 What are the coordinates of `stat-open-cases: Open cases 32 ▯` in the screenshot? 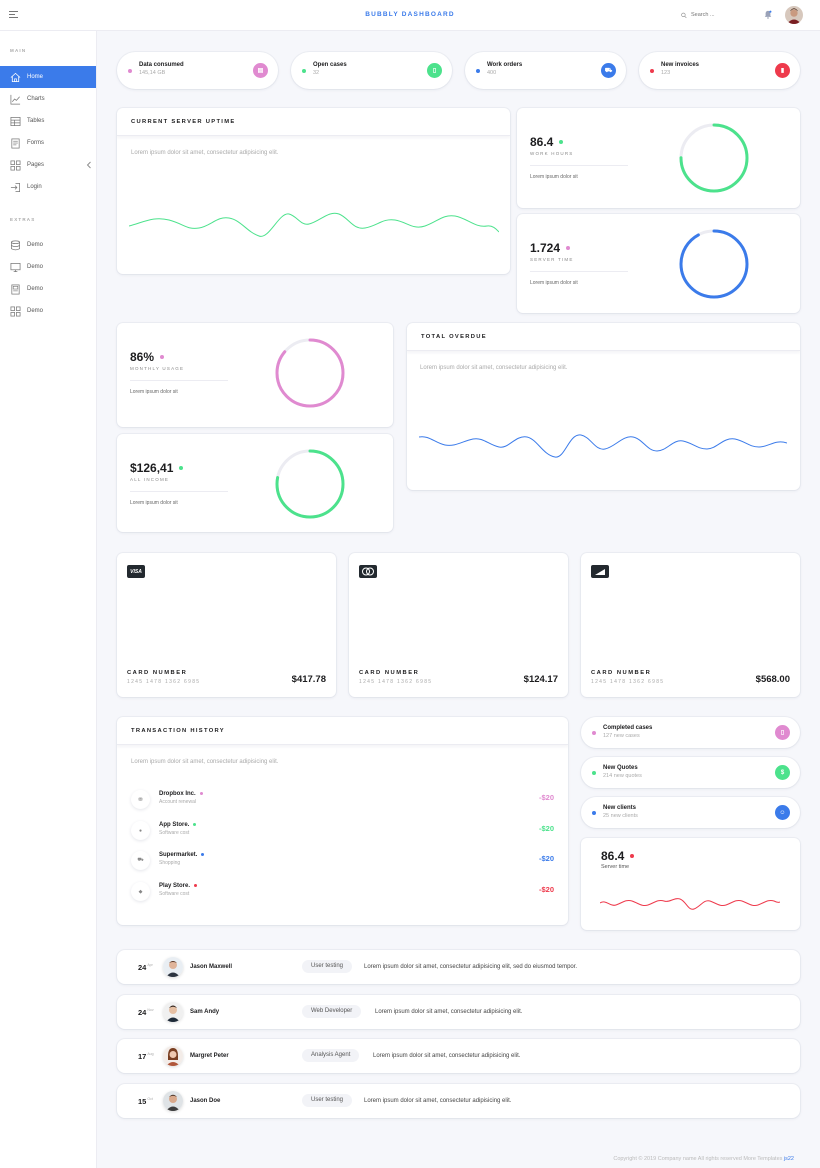 It's located at (371, 70).